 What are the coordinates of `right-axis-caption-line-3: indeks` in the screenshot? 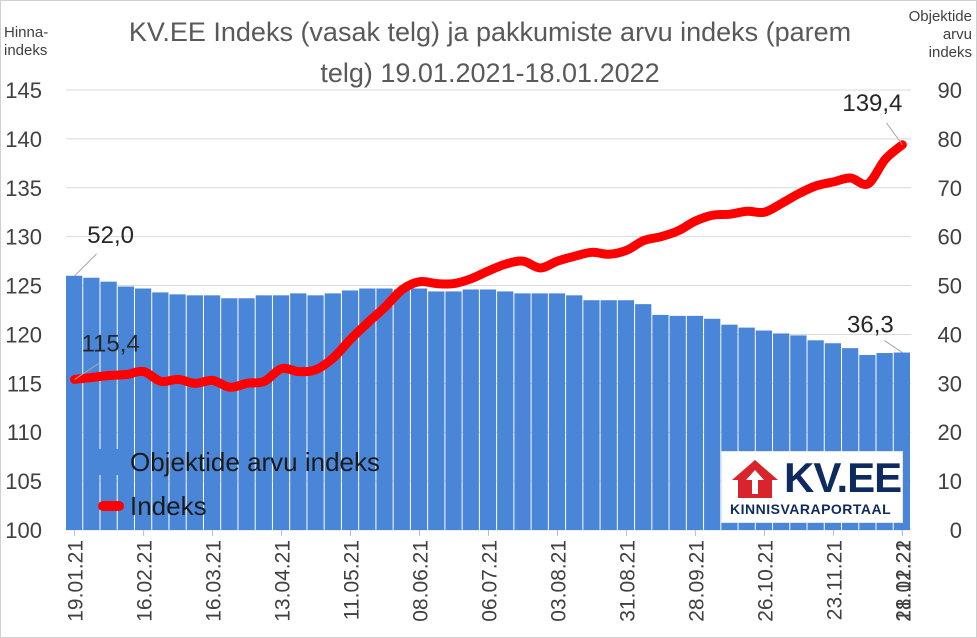 It's located at (950, 52).